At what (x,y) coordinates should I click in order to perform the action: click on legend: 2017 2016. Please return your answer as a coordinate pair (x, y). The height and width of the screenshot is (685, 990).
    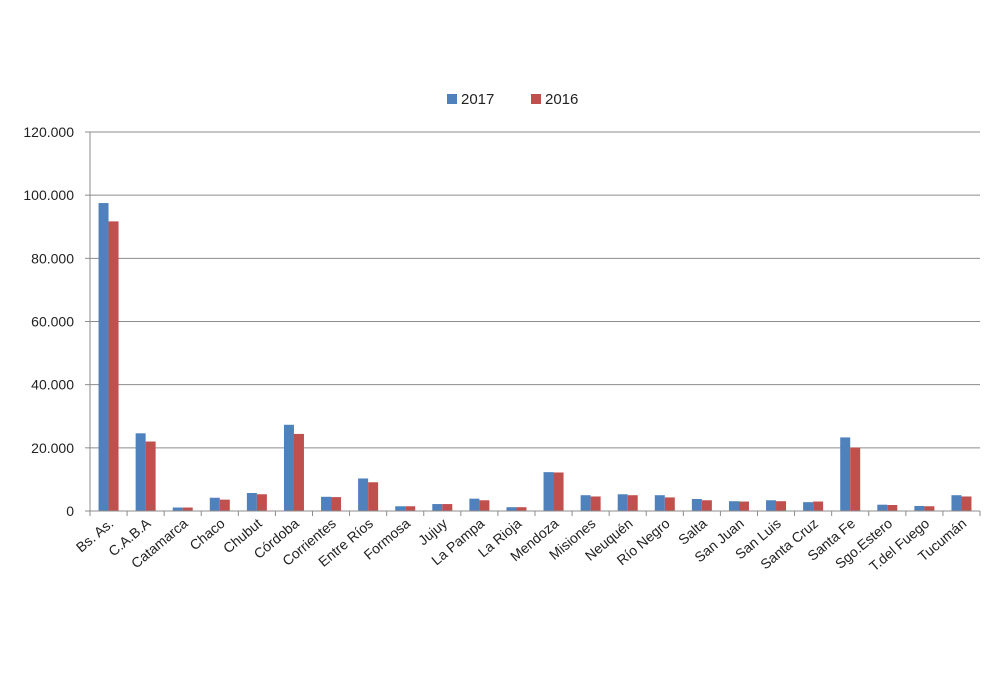
    Looking at the image, I should click on (512, 99).